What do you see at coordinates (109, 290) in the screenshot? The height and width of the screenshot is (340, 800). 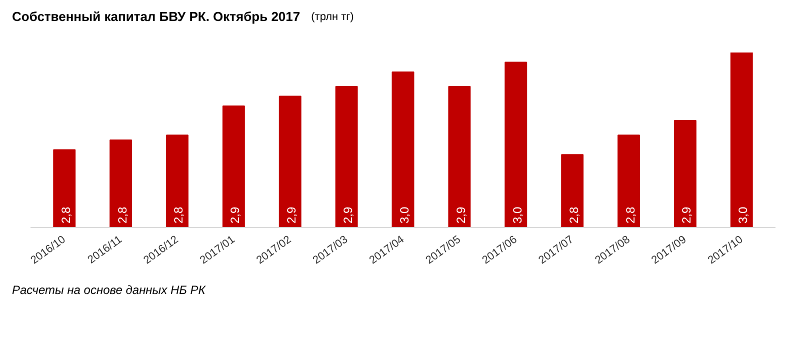 I see `text: Расчеты на основе данных НБ РК` at bounding box center [109, 290].